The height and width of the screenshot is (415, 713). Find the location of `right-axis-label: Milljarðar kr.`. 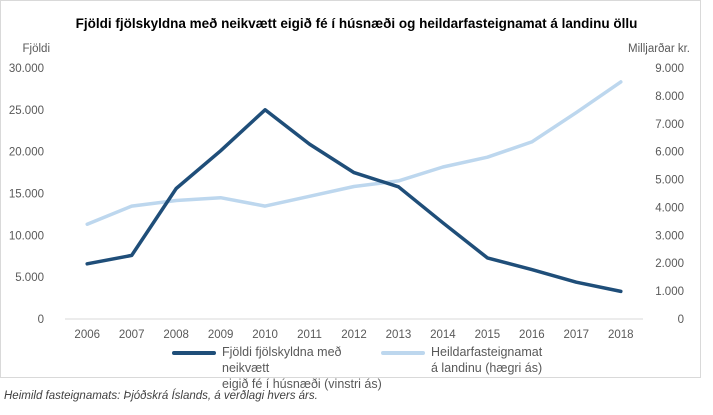

right-axis-label: Milljarðar kr. is located at coordinates (659, 49).